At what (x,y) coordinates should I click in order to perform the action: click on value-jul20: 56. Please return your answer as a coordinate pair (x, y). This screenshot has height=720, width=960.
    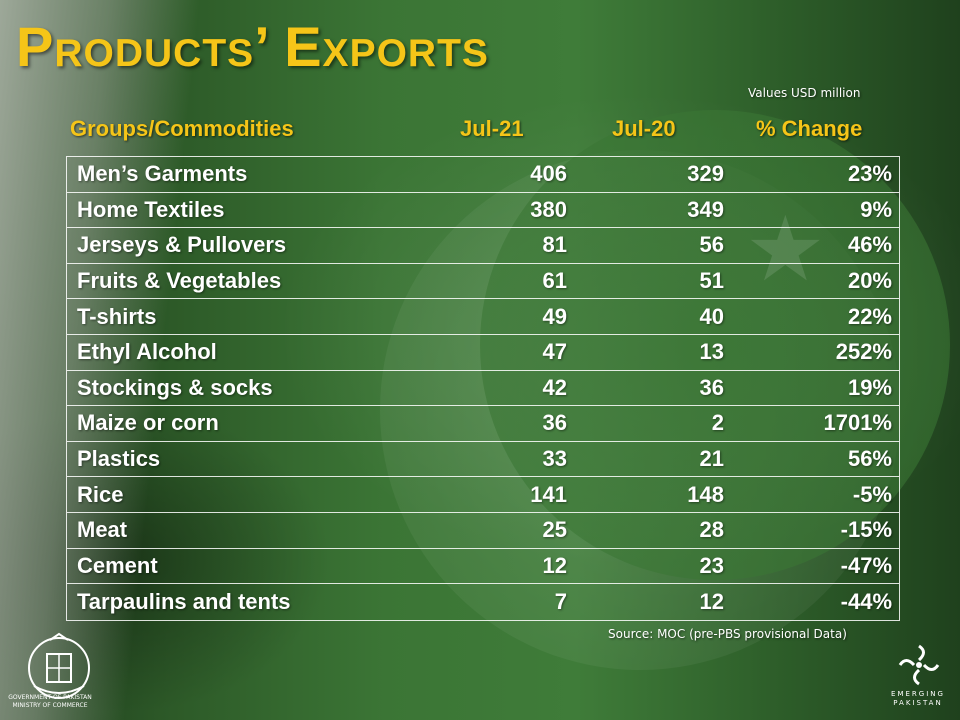
    Looking at the image, I should click on (711, 245).